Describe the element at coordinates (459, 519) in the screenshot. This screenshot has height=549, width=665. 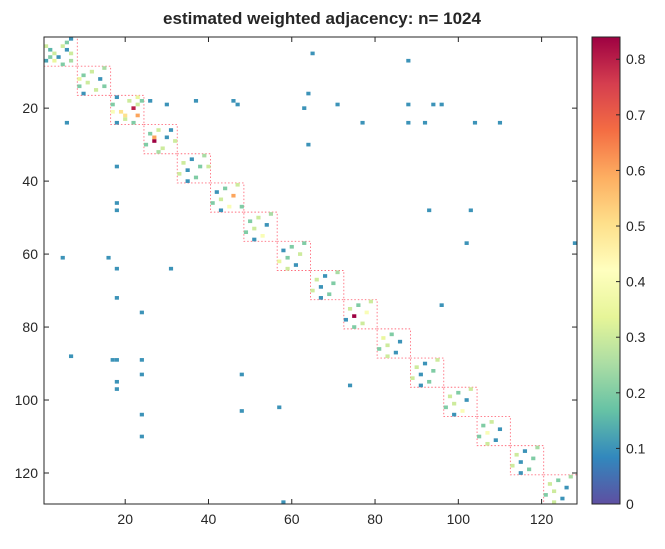
I see `x-tick-label: 100` at that location.